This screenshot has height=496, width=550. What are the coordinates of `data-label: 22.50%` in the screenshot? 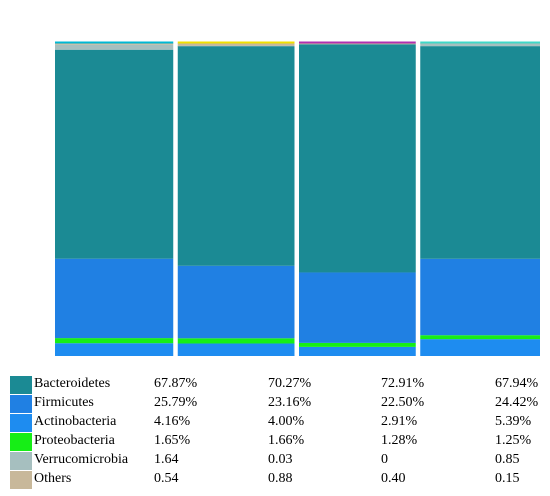 It's located at (403, 402).